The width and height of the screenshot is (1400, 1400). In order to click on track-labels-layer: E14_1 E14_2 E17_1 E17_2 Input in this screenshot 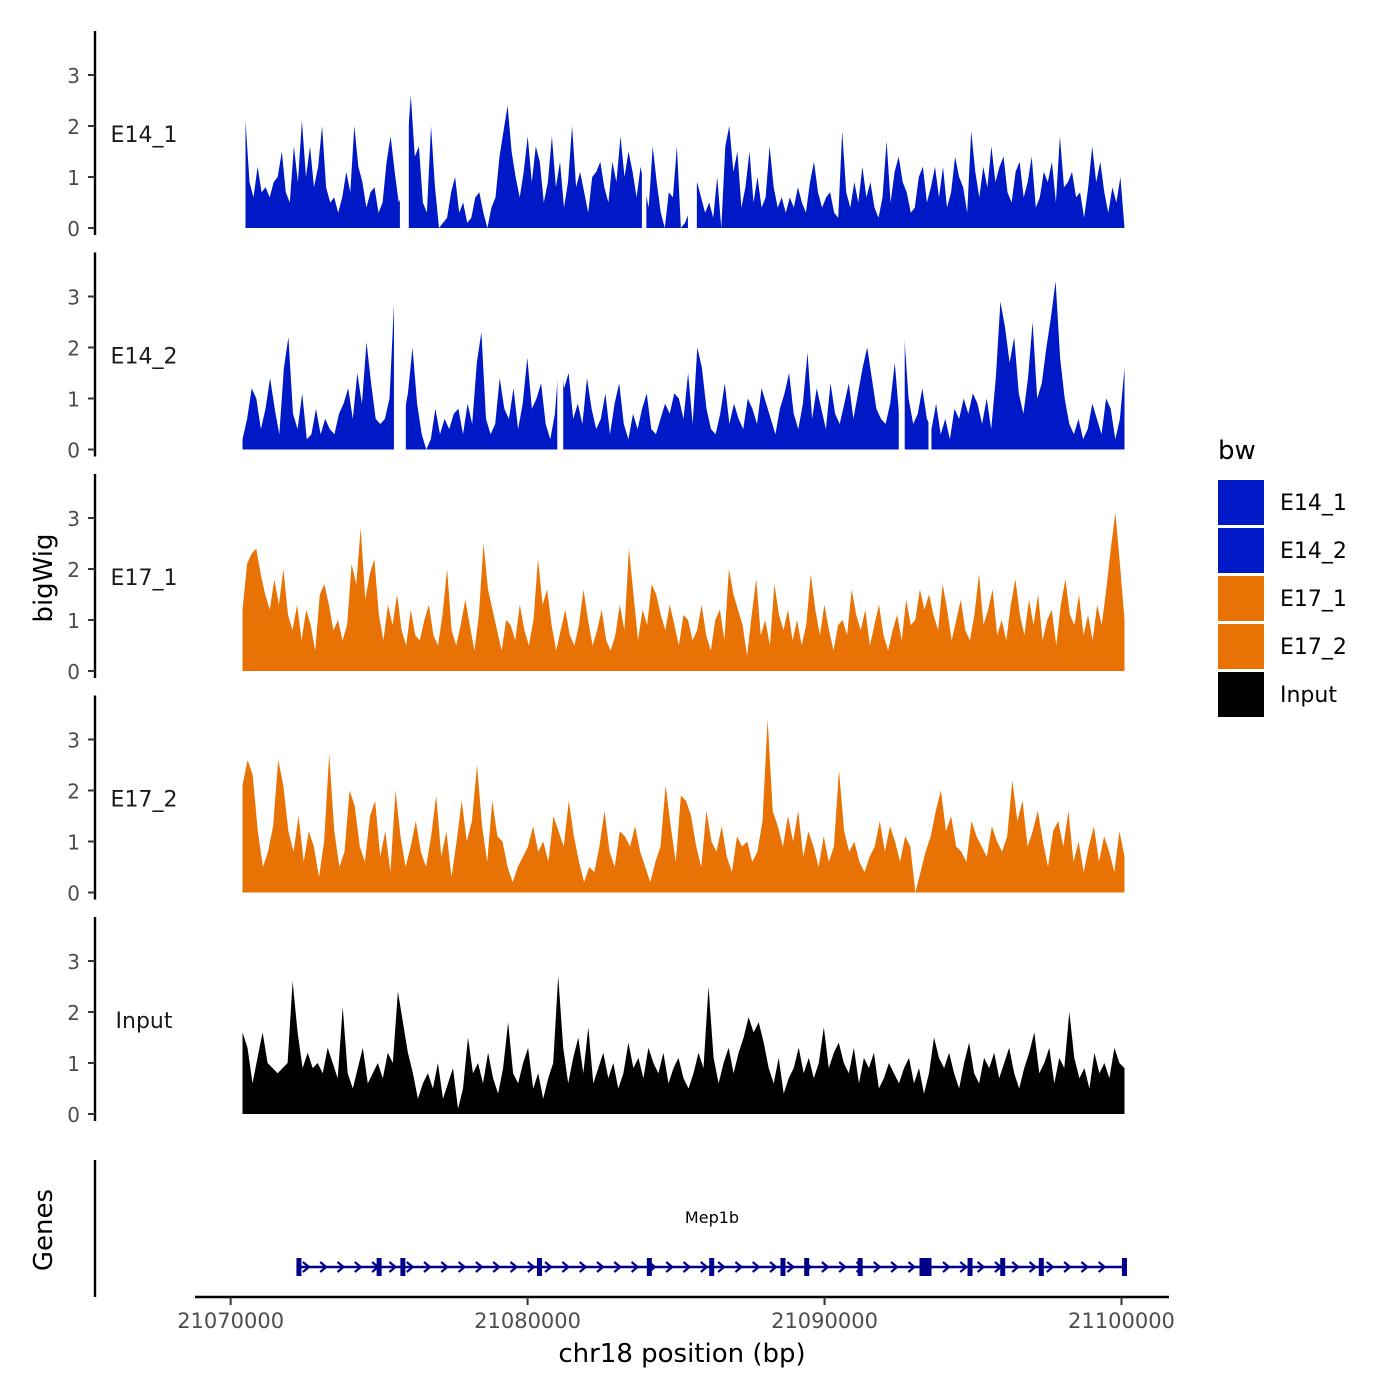, I will do `click(144, 578)`.